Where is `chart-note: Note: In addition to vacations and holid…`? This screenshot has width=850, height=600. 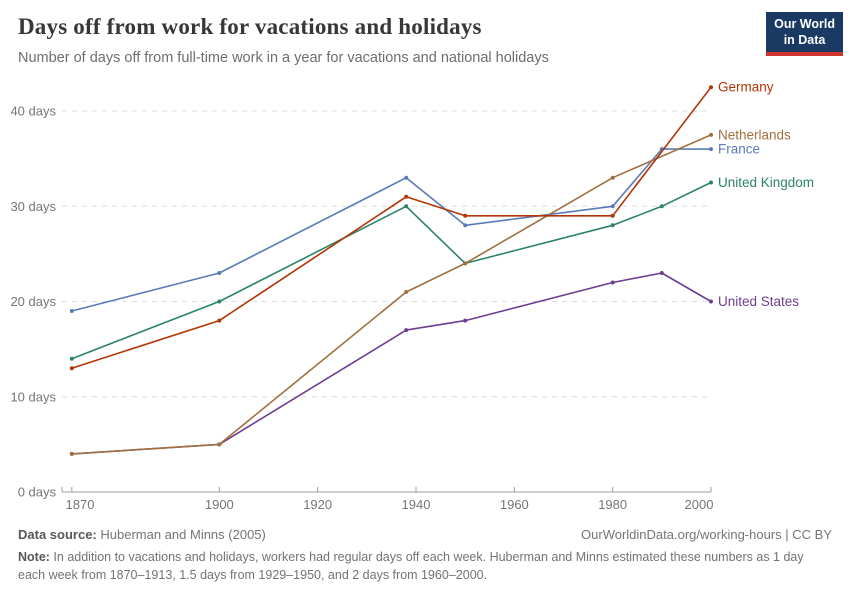 chart-note: Note: In addition to vacations and holid… is located at coordinates (425, 567).